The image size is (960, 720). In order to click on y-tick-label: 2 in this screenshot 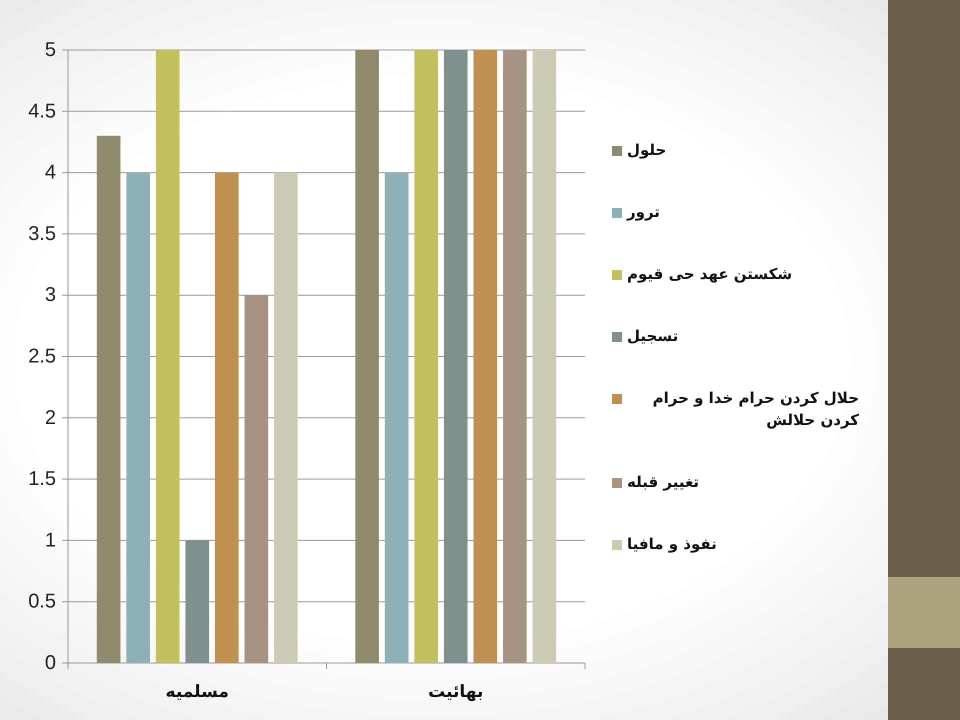, I will do `click(50, 417)`.